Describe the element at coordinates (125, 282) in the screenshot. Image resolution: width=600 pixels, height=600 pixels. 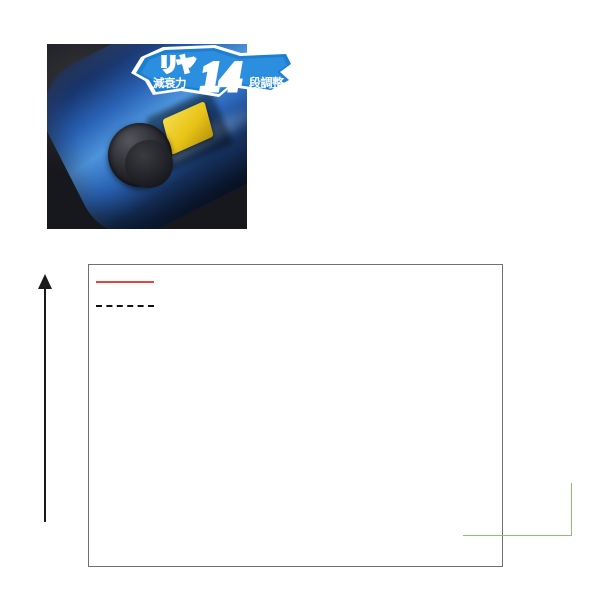
I see `legend-swatch-solid-red` at that location.